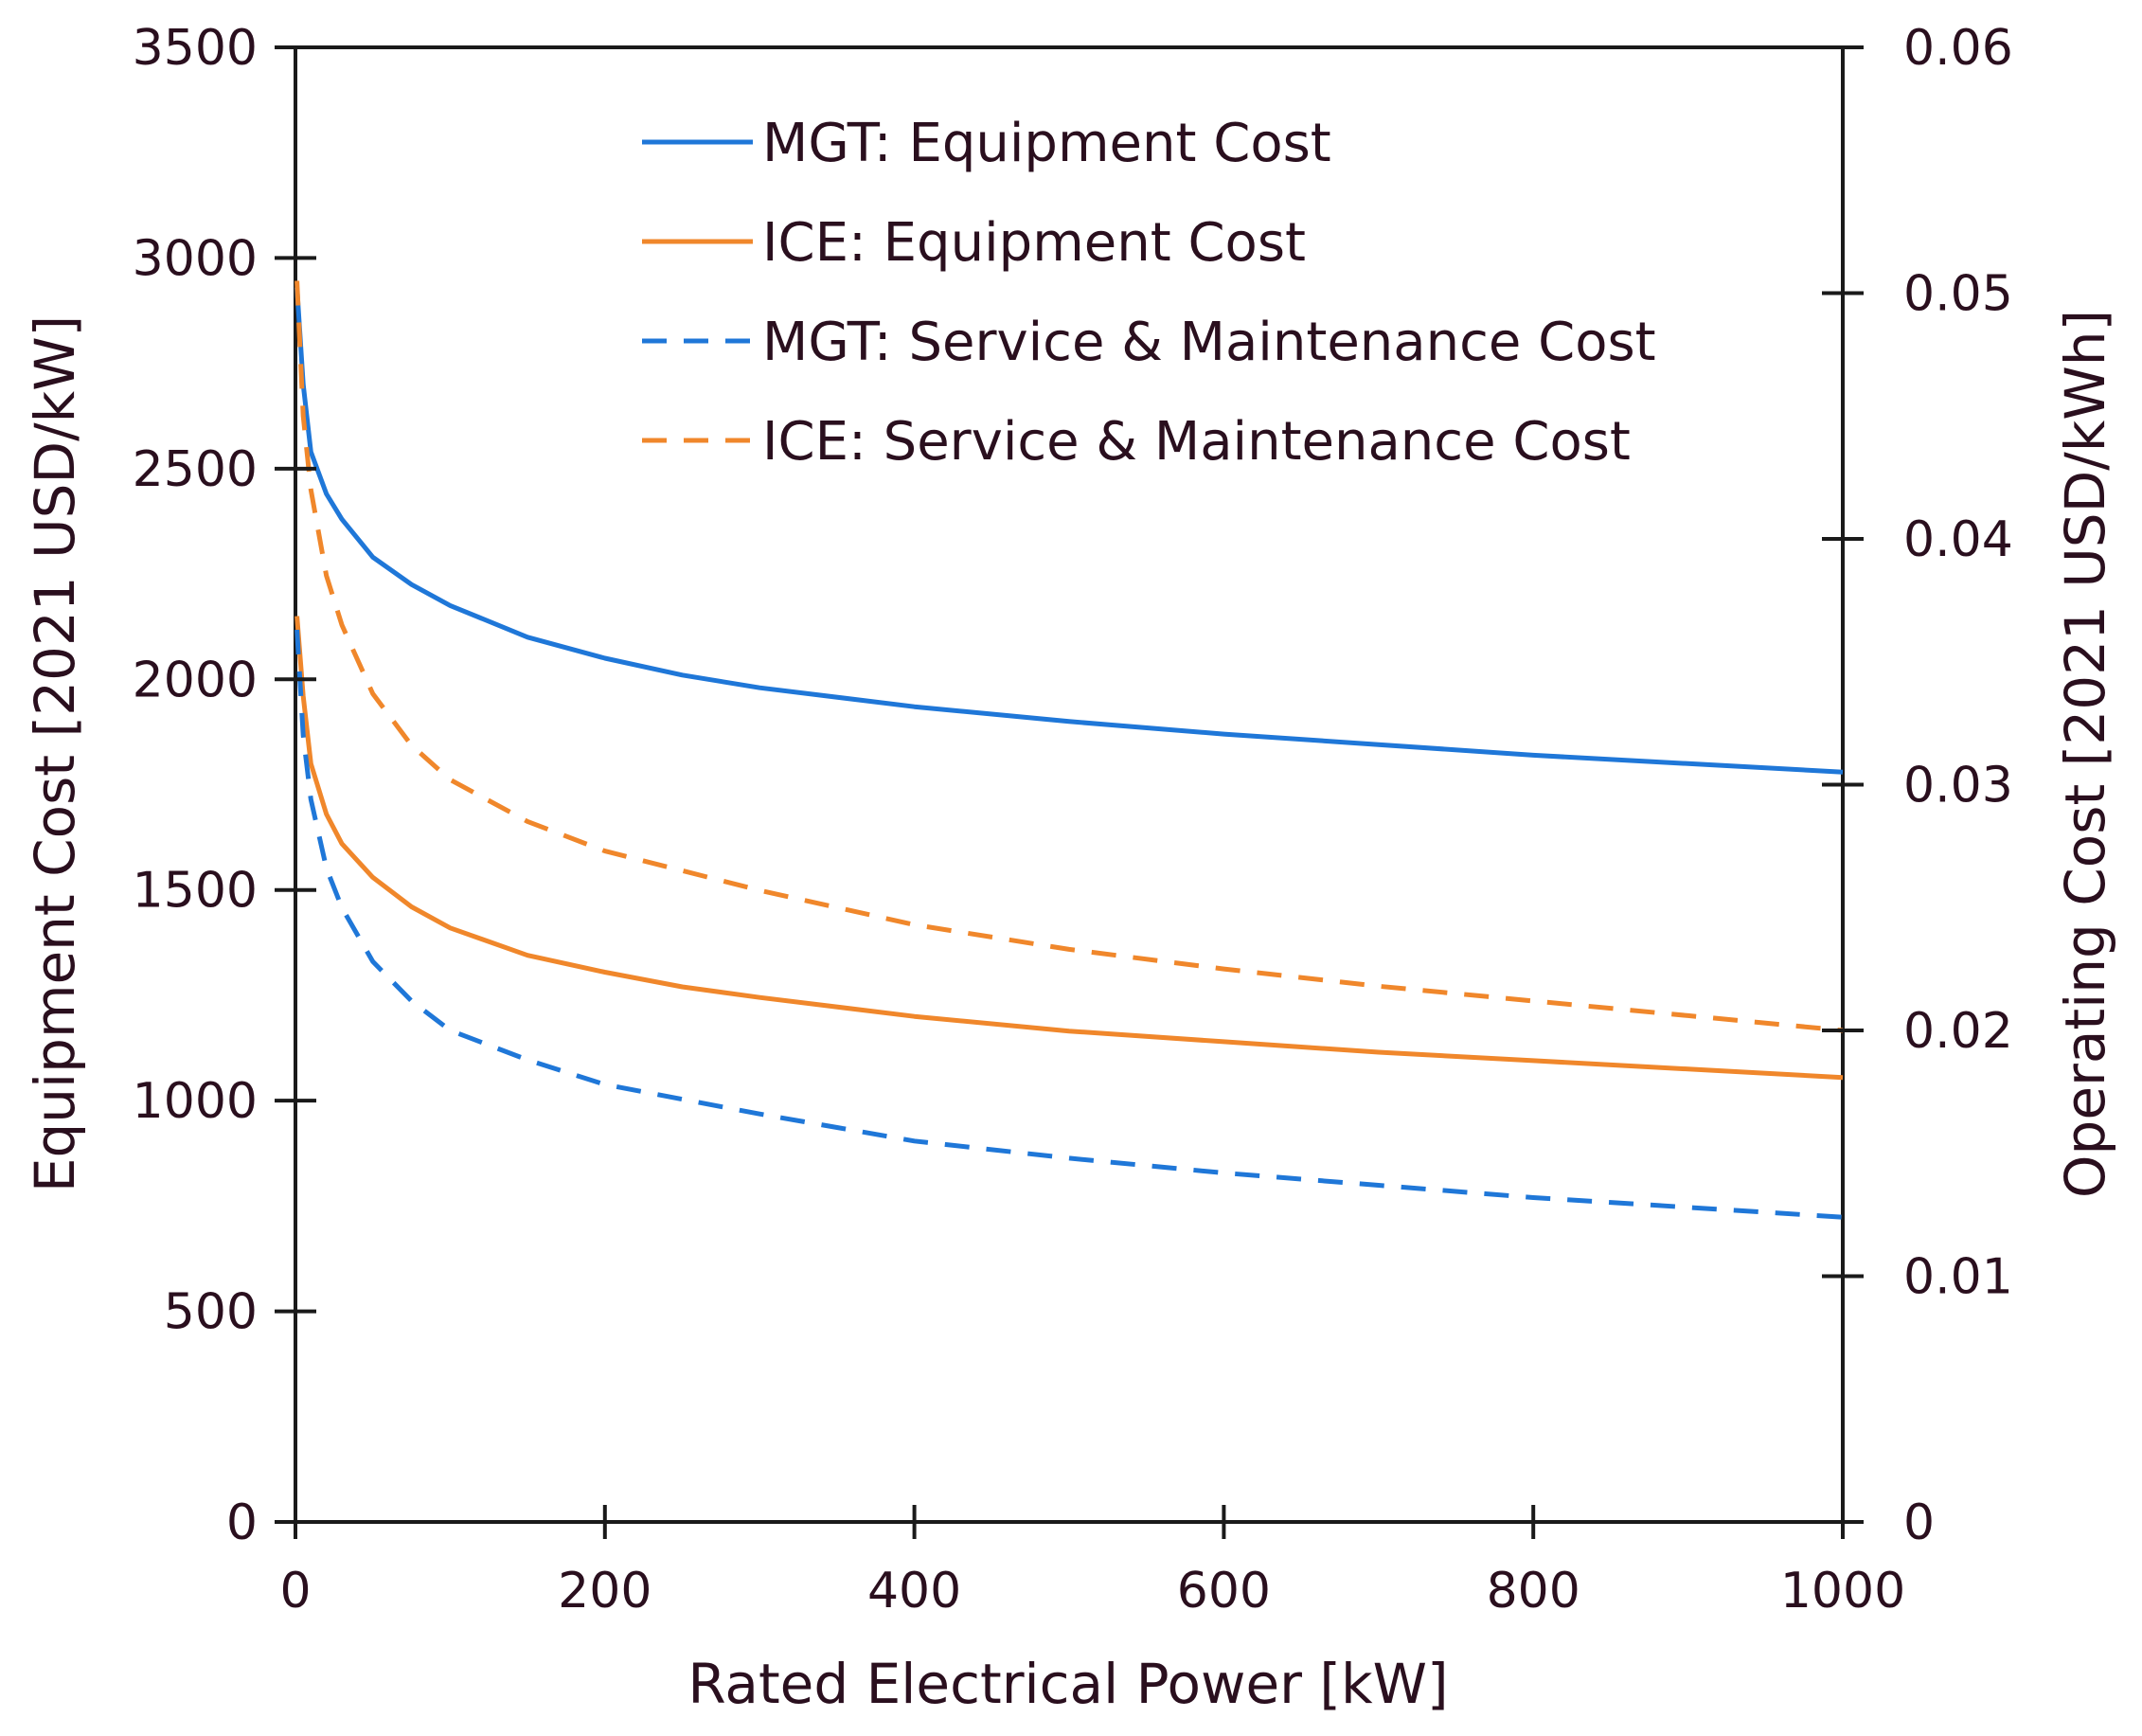 The image size is (2142, 1736). Describe the element at coordinates (196, 680) in the screenshot. I see `y-left-tick-label: 2000` at that location.